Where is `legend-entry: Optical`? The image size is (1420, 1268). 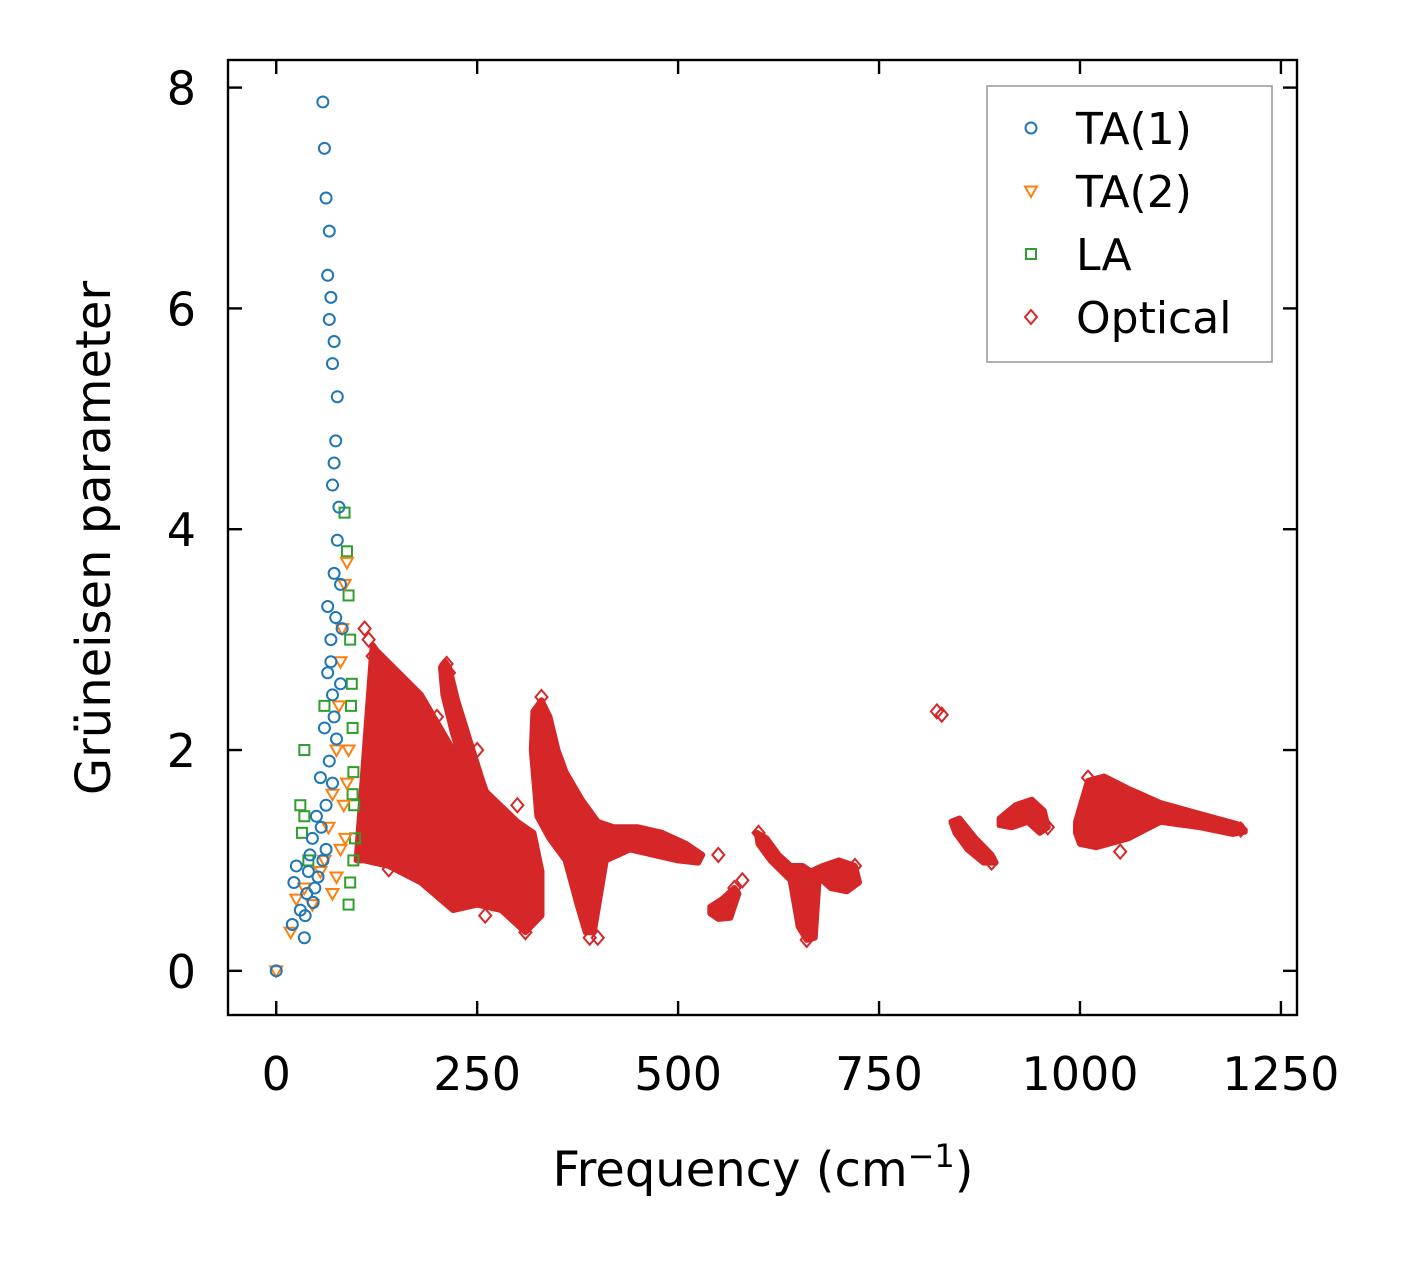
legend-entry: Optical is located at coordinates (1127, 318).